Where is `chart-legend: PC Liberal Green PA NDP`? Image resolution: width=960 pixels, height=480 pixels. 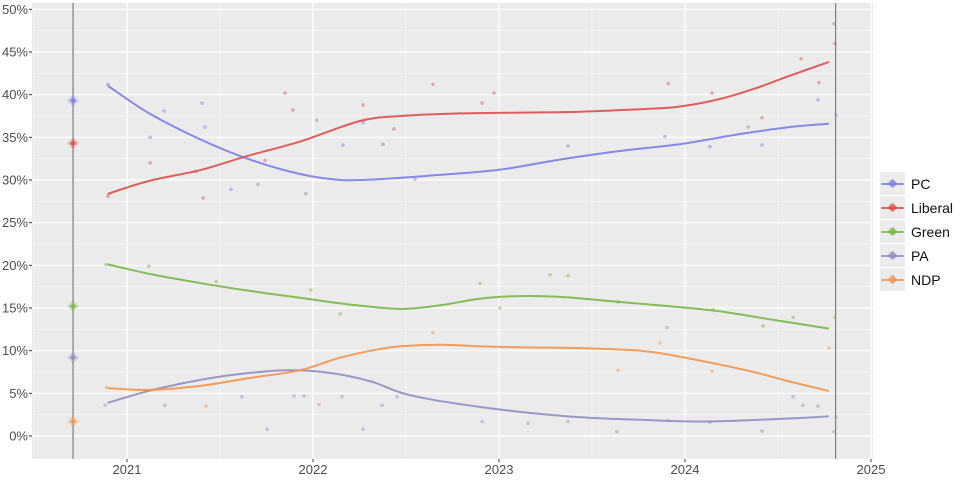 chart-legend: PC Liberal Green PA NDP is located at coordinates (916, 231).